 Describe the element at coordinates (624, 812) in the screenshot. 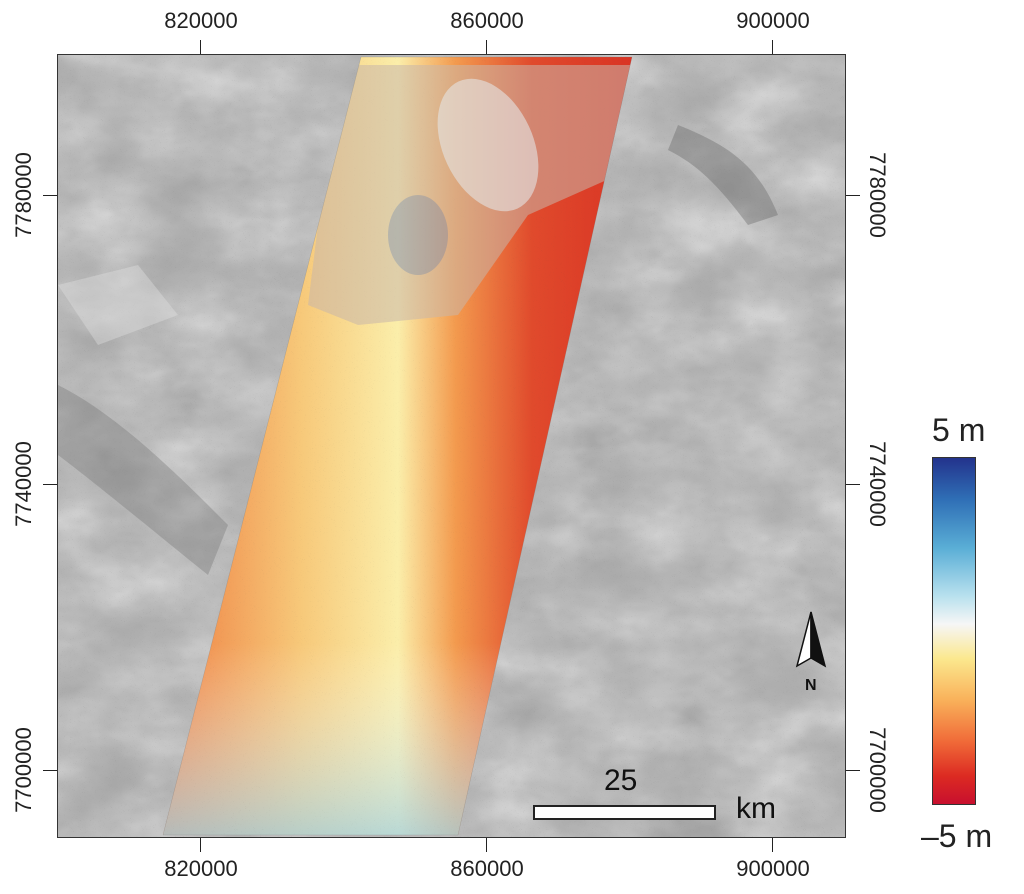

I see `scale-bar` at that location.